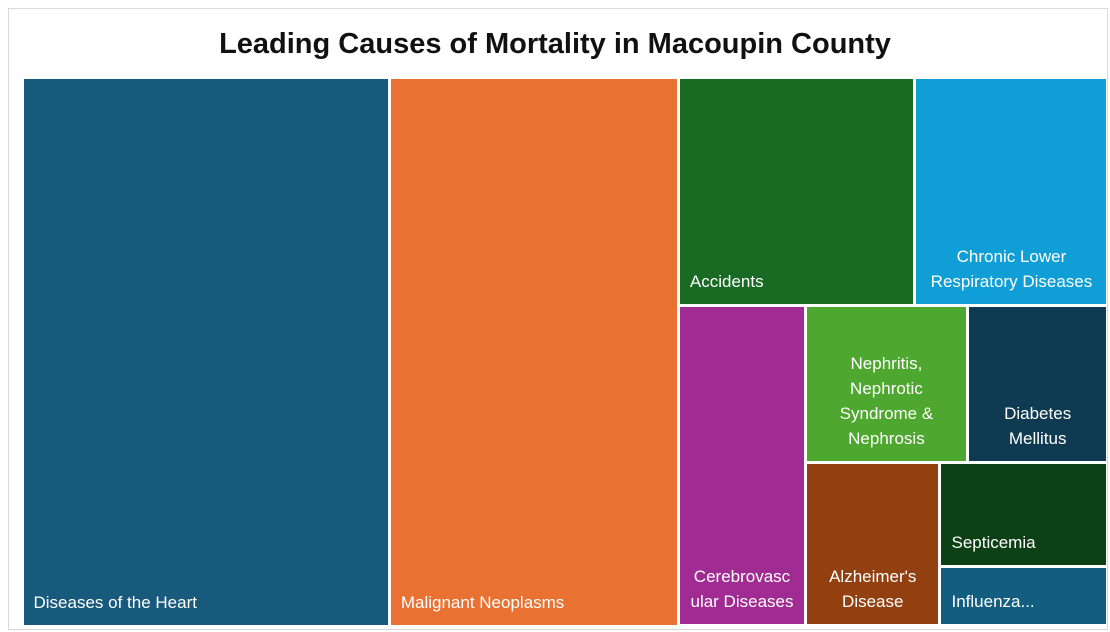 The height and width of the screenshot is (632, 1110). I want to click on cell-label: Malignant Neoplasms, so click(482, 602).